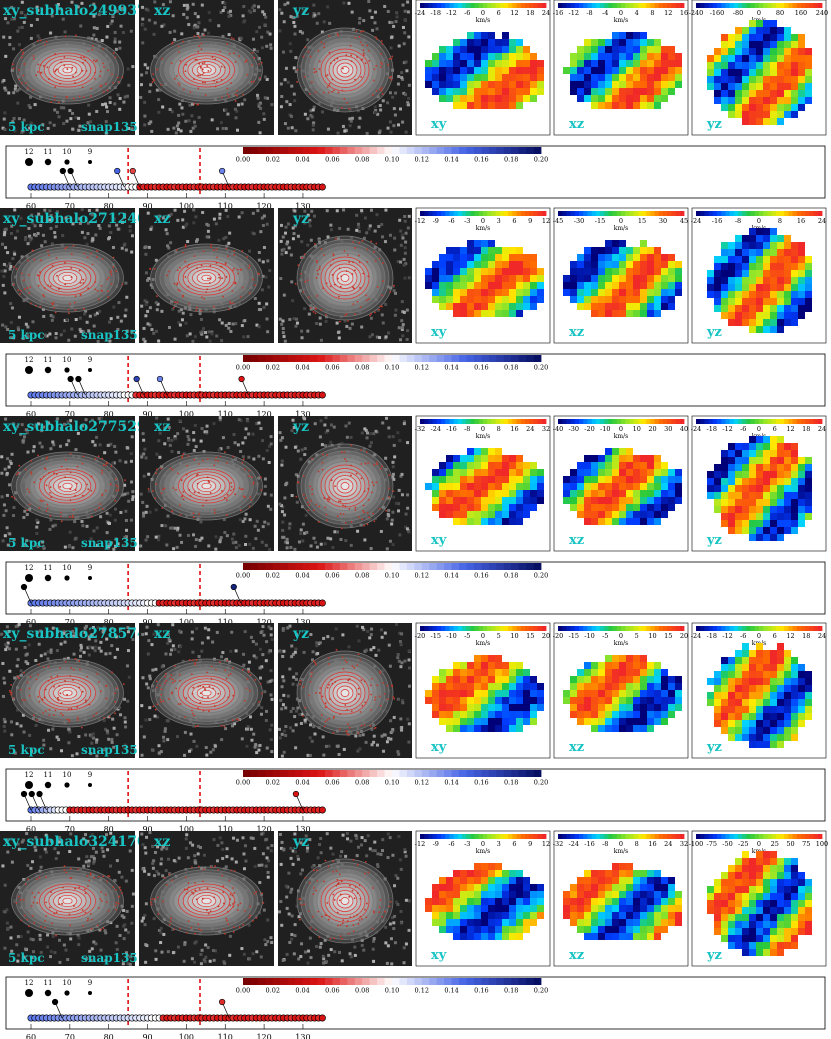 The width and height of the screenshot is (831, 1039). I want to click on velocity-cells, so click(622, 70).